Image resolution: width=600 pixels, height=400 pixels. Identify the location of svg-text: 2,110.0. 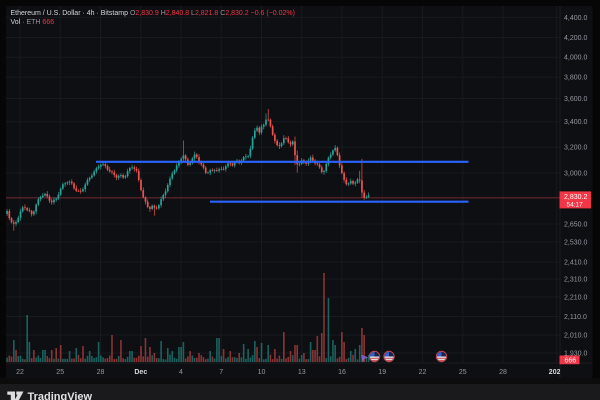
(575, 317).